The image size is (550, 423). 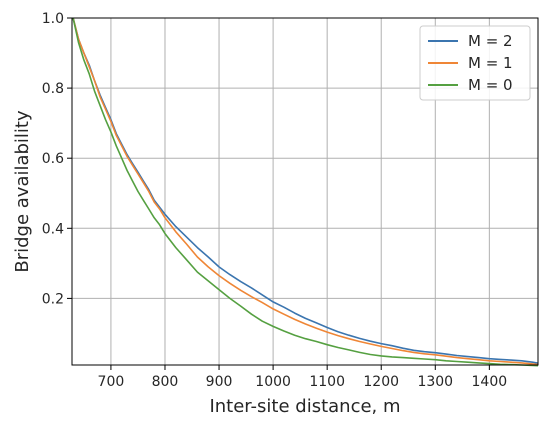 I want to click on y-axis: 0.2 0.4 0.6 0.8 1.0, so click(x=57, y=159).